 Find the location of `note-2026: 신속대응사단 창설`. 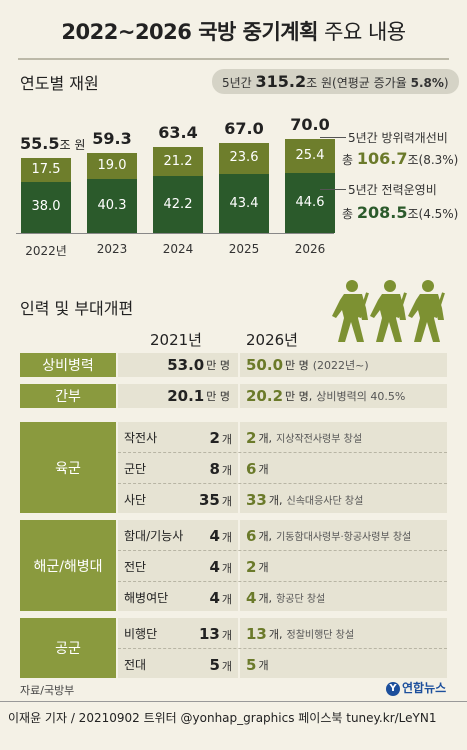

note-2026: 신속대응사단 창설 is located at coordinates (325, 501).